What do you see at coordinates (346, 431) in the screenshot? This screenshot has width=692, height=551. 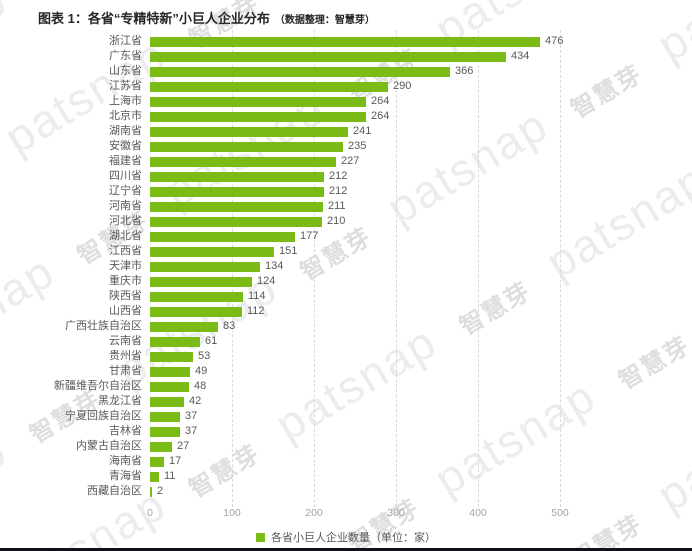 I see `bar-row: 吉林省 37` at bounding box center [346, 431].